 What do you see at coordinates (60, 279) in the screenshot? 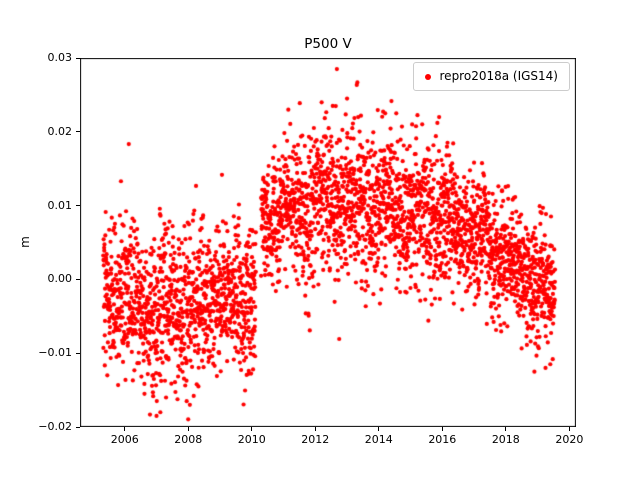
I see `y-tick-label: 0.00` at bounding box center [60, 279].